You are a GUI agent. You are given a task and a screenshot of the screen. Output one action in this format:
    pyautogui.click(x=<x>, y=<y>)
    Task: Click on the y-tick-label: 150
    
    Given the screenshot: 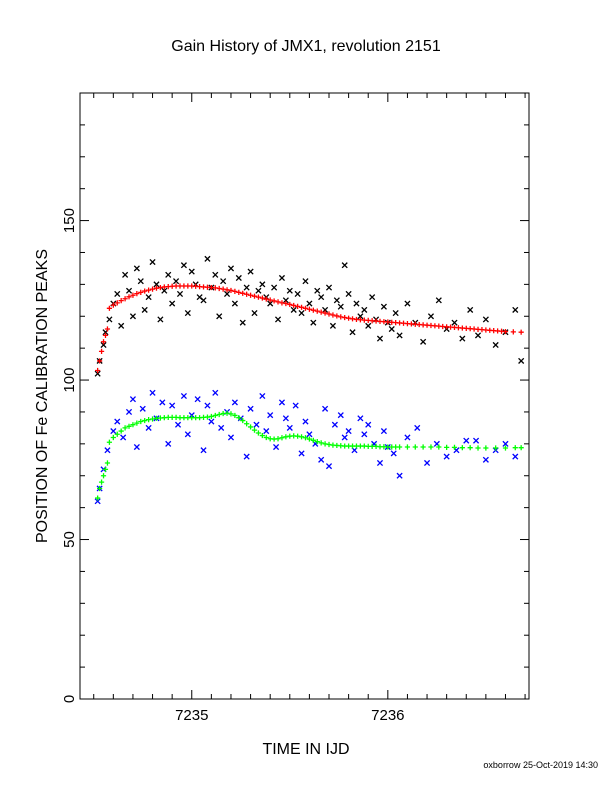 What is the action you would take?
    pyautogui.click(x=69, y=220)
    